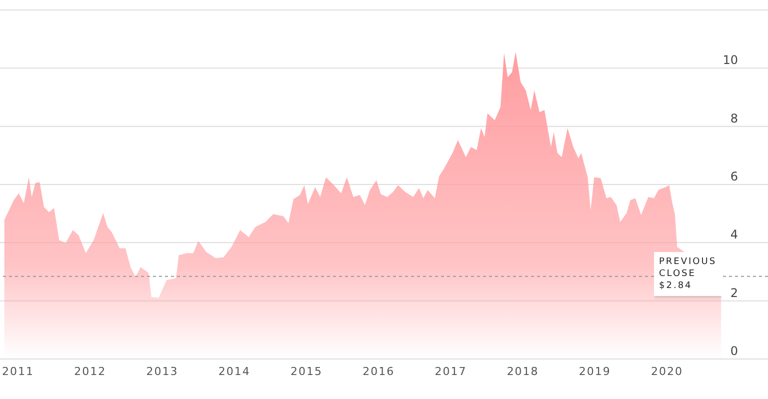 Image resolution: width=768 pixels, height=399 pixels. Describe the element at coordinates (734, 118) in the screenshot. I see `y-tick-label: 8` at that location.